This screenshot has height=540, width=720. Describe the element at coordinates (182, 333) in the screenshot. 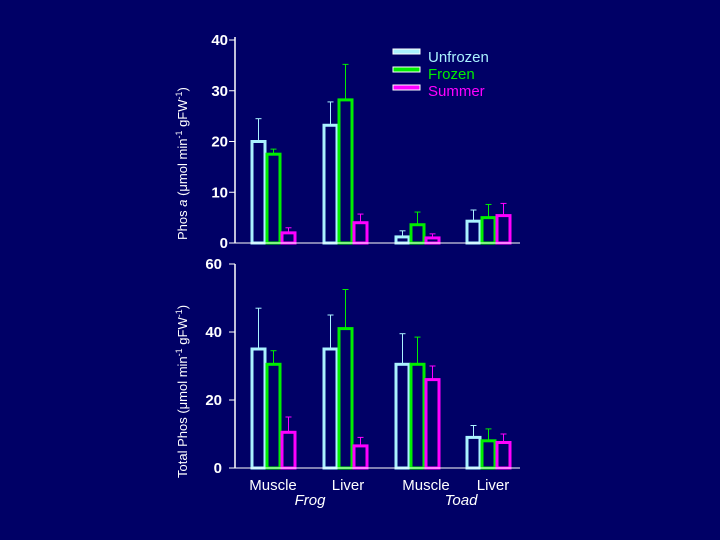

I see `total-phos-y-label-part: gFW` at that location.